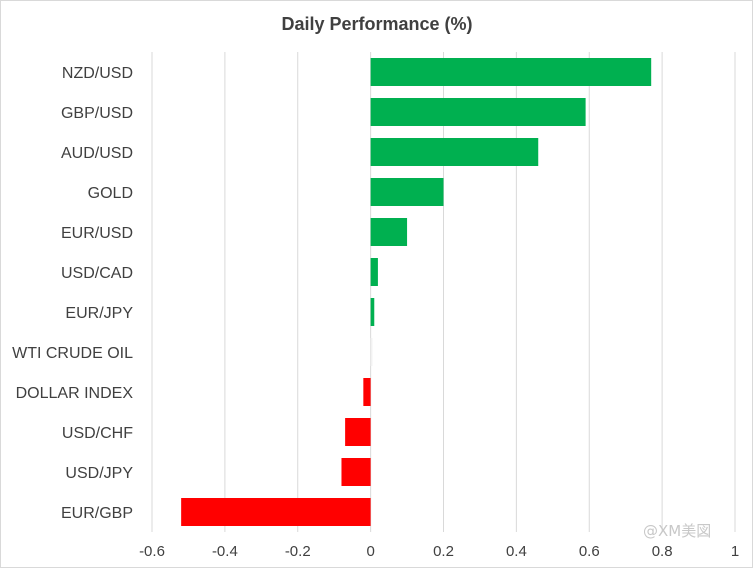 This screenshot has height=568, width=753. I want to click on category-label: AUD/USD, so click(97, 153).